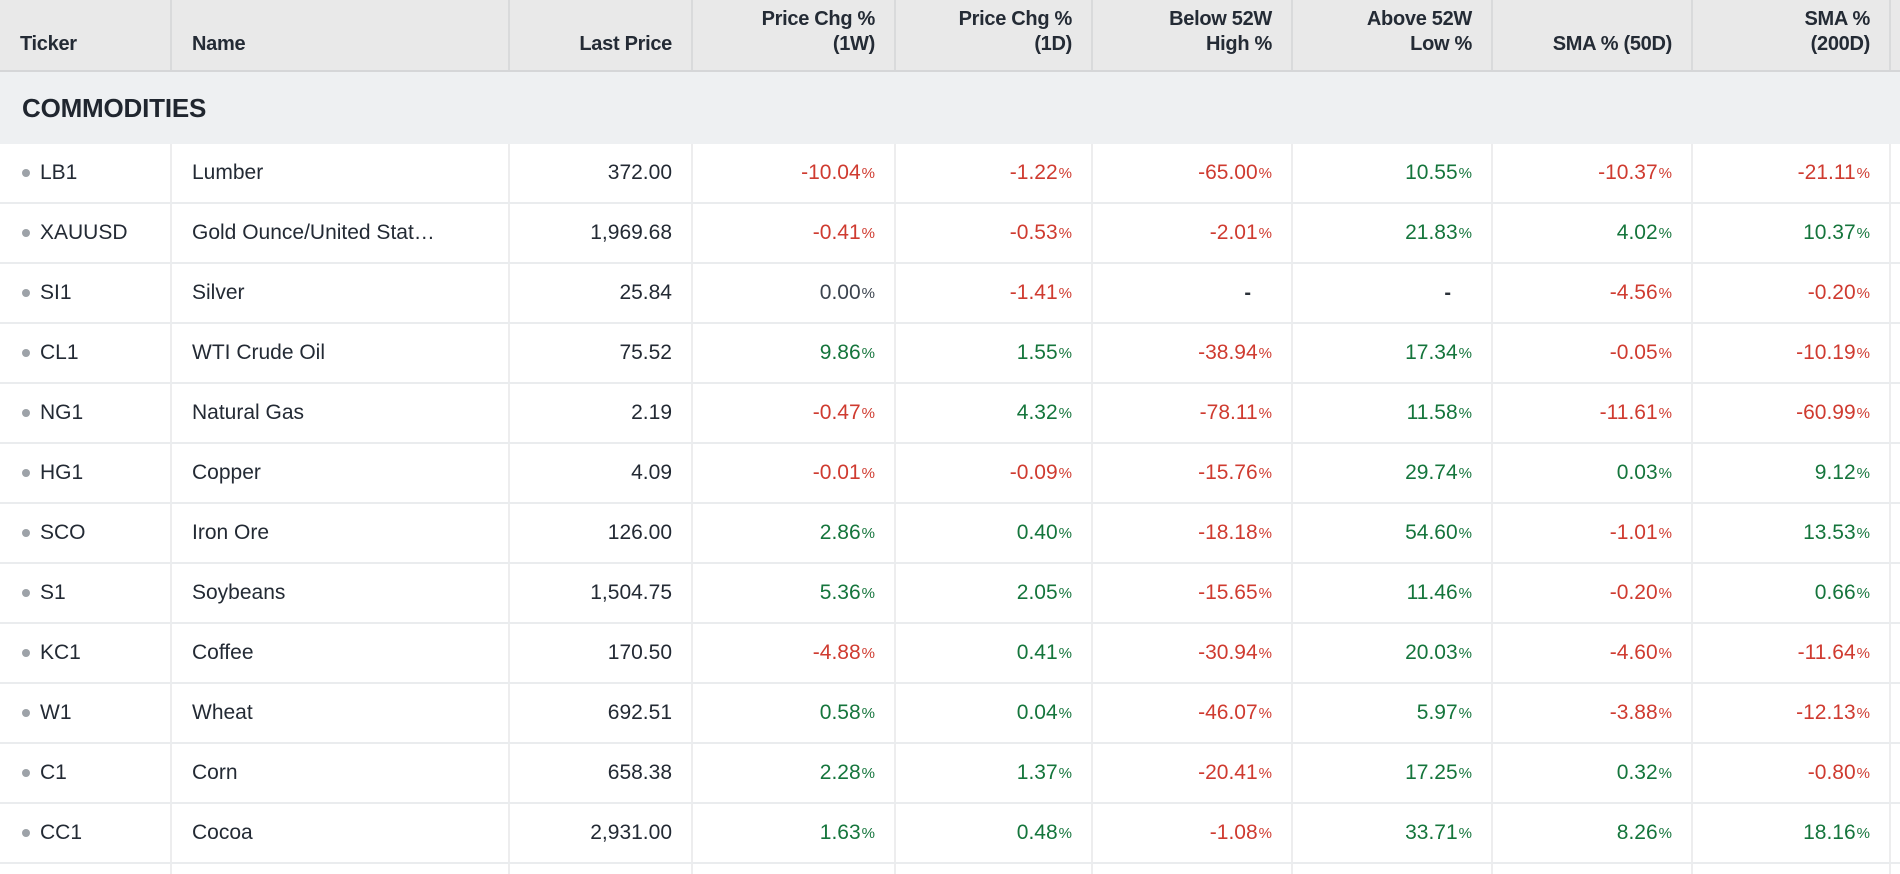  Describe the element at coordinates (1191, 35) in the screenshot. I see `column-header-below-52w-high: Below 52W High %` at that location.